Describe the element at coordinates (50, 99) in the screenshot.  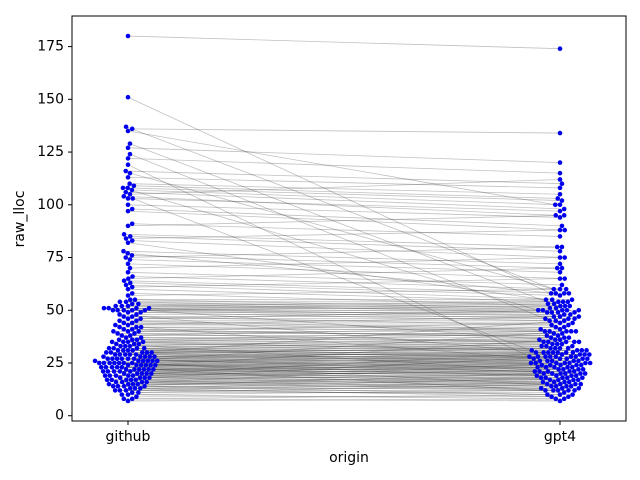
I see `y-tick-label: 150` at that location.